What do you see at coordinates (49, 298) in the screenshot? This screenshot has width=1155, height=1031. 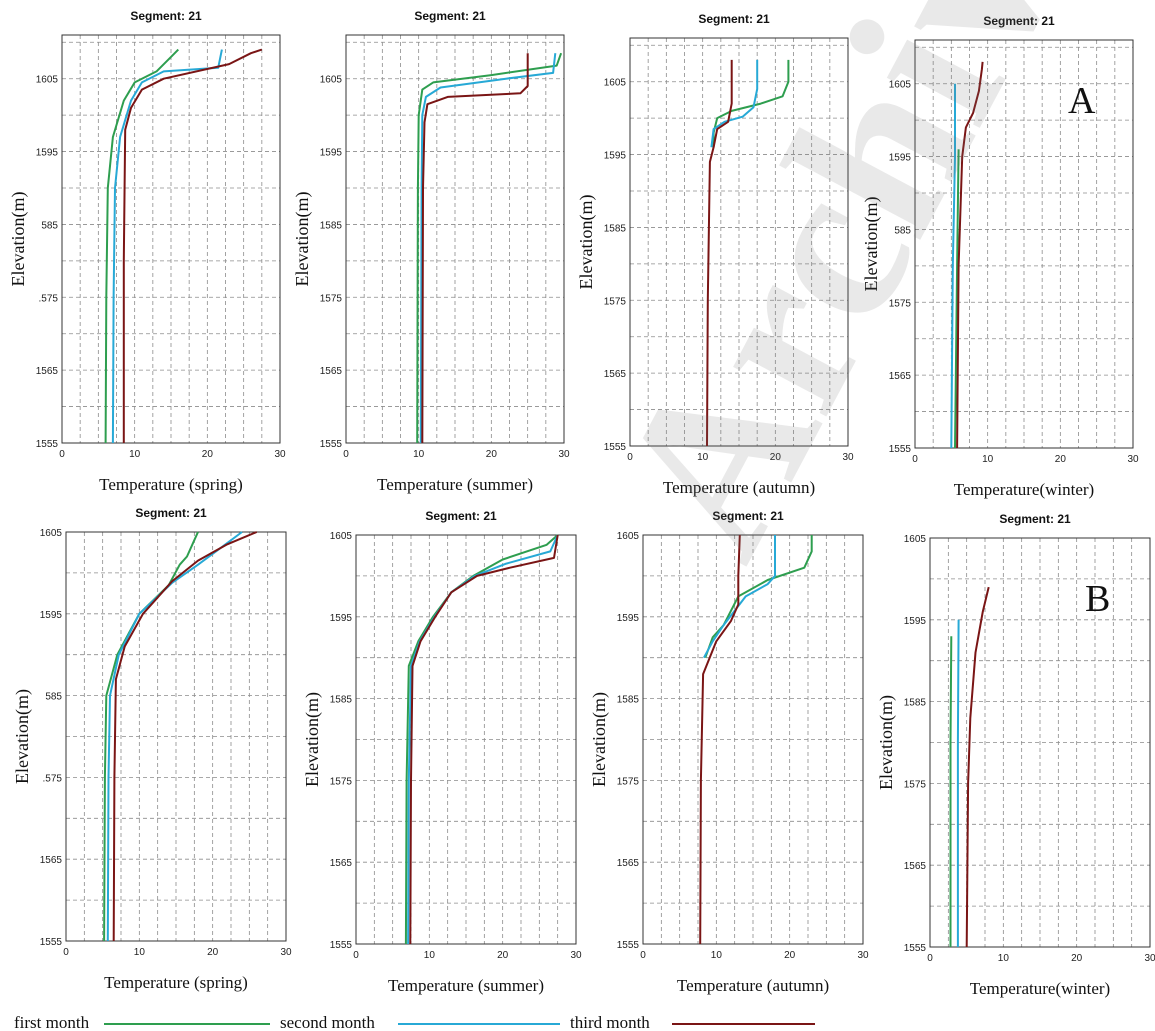 I see `y-tick-label: .575` at bounding box center [49, 298].